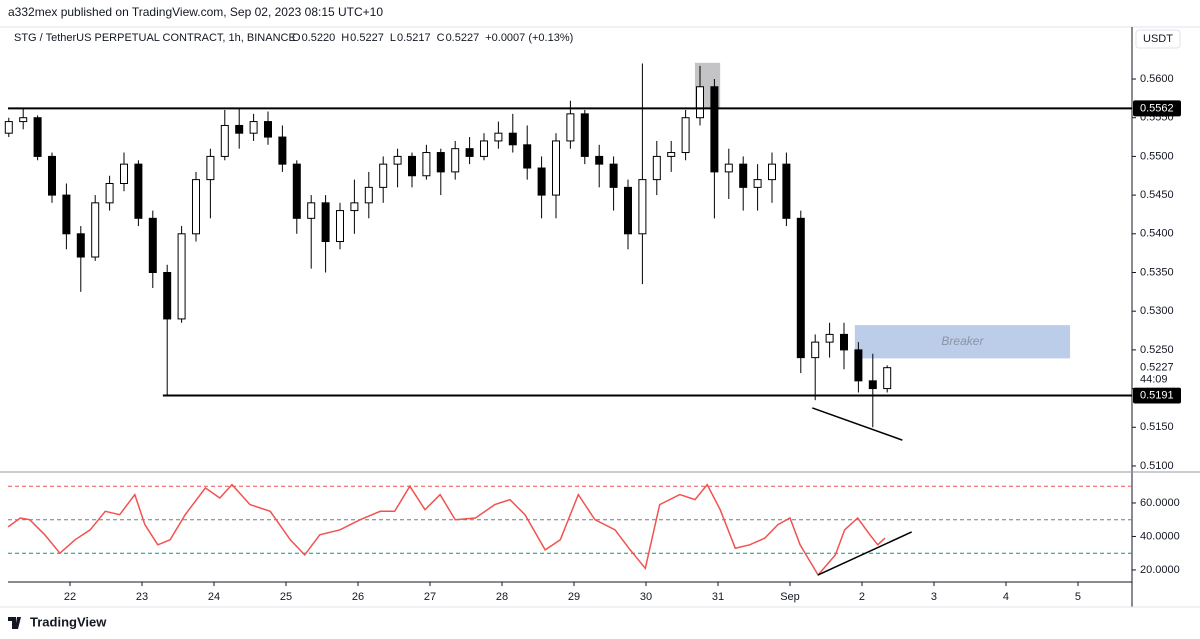 Image resolution: width=1200 pixels, height=639 pixels. What do you see at coordinates (1157, 350) in the screenshot?
I see `y-tick-label: 0.5250` at bounding box center [1157, 350].